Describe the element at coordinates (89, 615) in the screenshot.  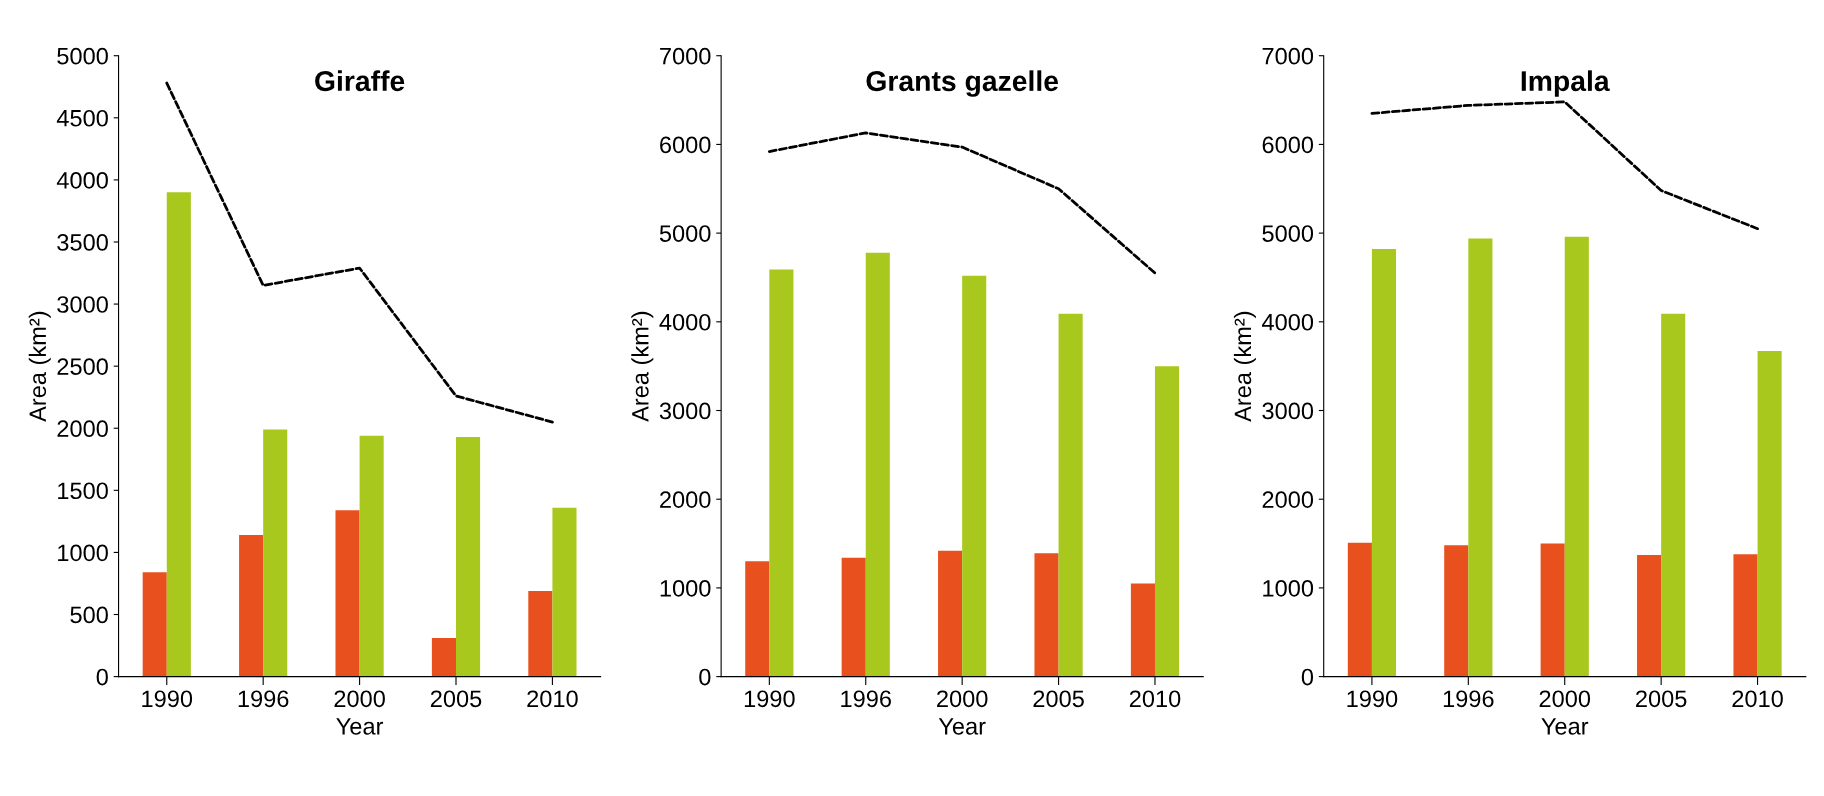
I see `y-tick-label: 500` at that location.